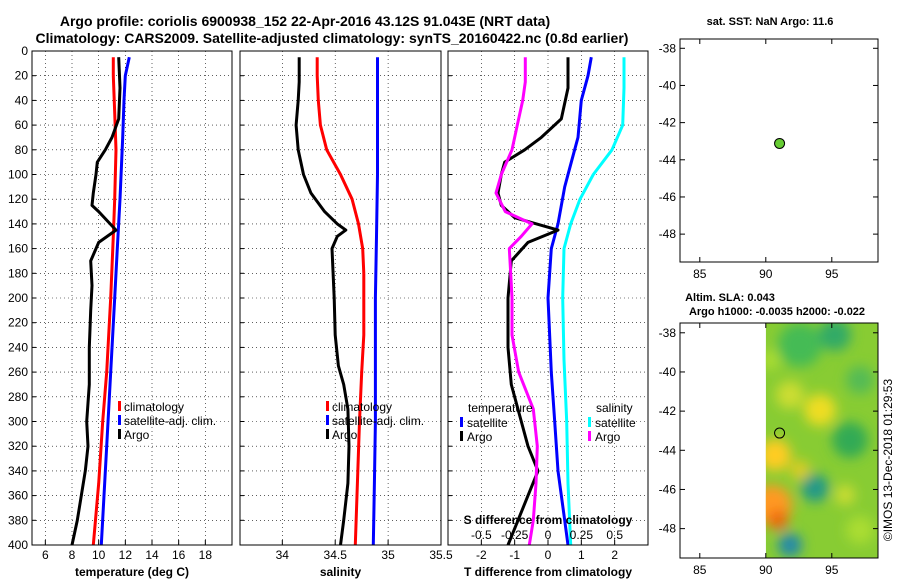 Image resolution: width=900 pixels, height=580 pixels. I want to click on sst-map: -38 -40 -42 -44 -46 -48 85 90 95, so click(769, 159).